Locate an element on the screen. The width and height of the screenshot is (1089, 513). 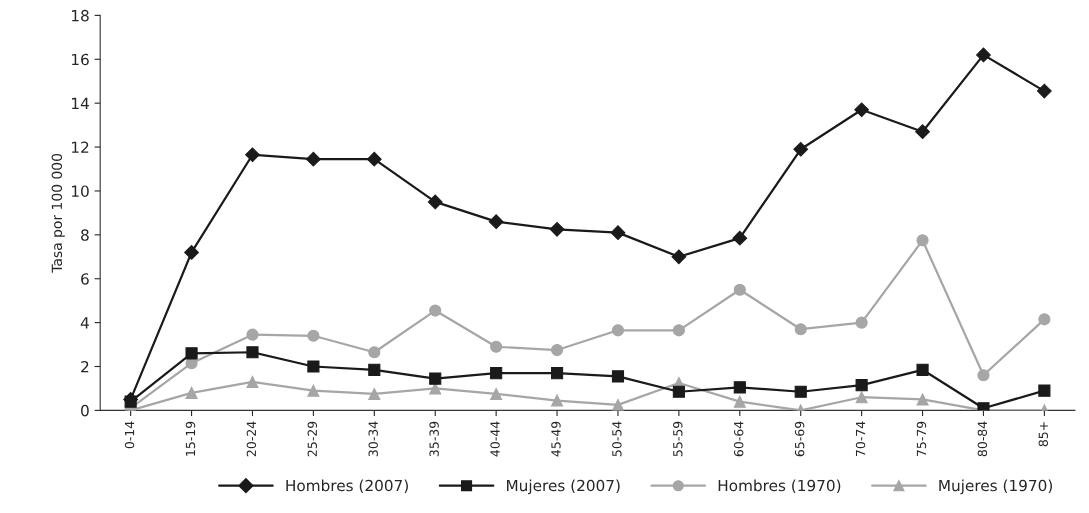
x-tick-label: 15-19 is located at coordinates (190, 438).